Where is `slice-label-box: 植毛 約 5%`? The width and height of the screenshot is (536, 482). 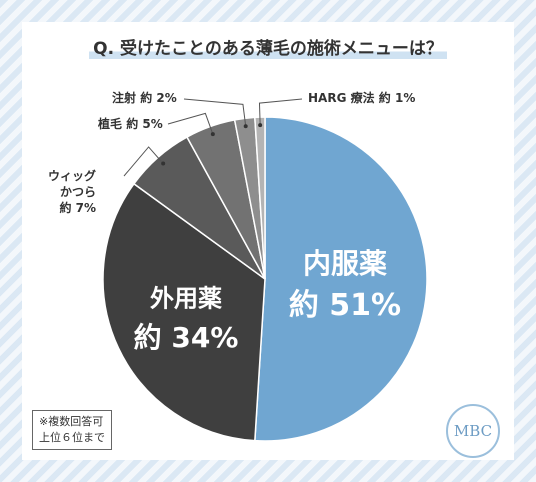
slice-label-box: 植毛 約 5% is located at coordinates (130, 124).